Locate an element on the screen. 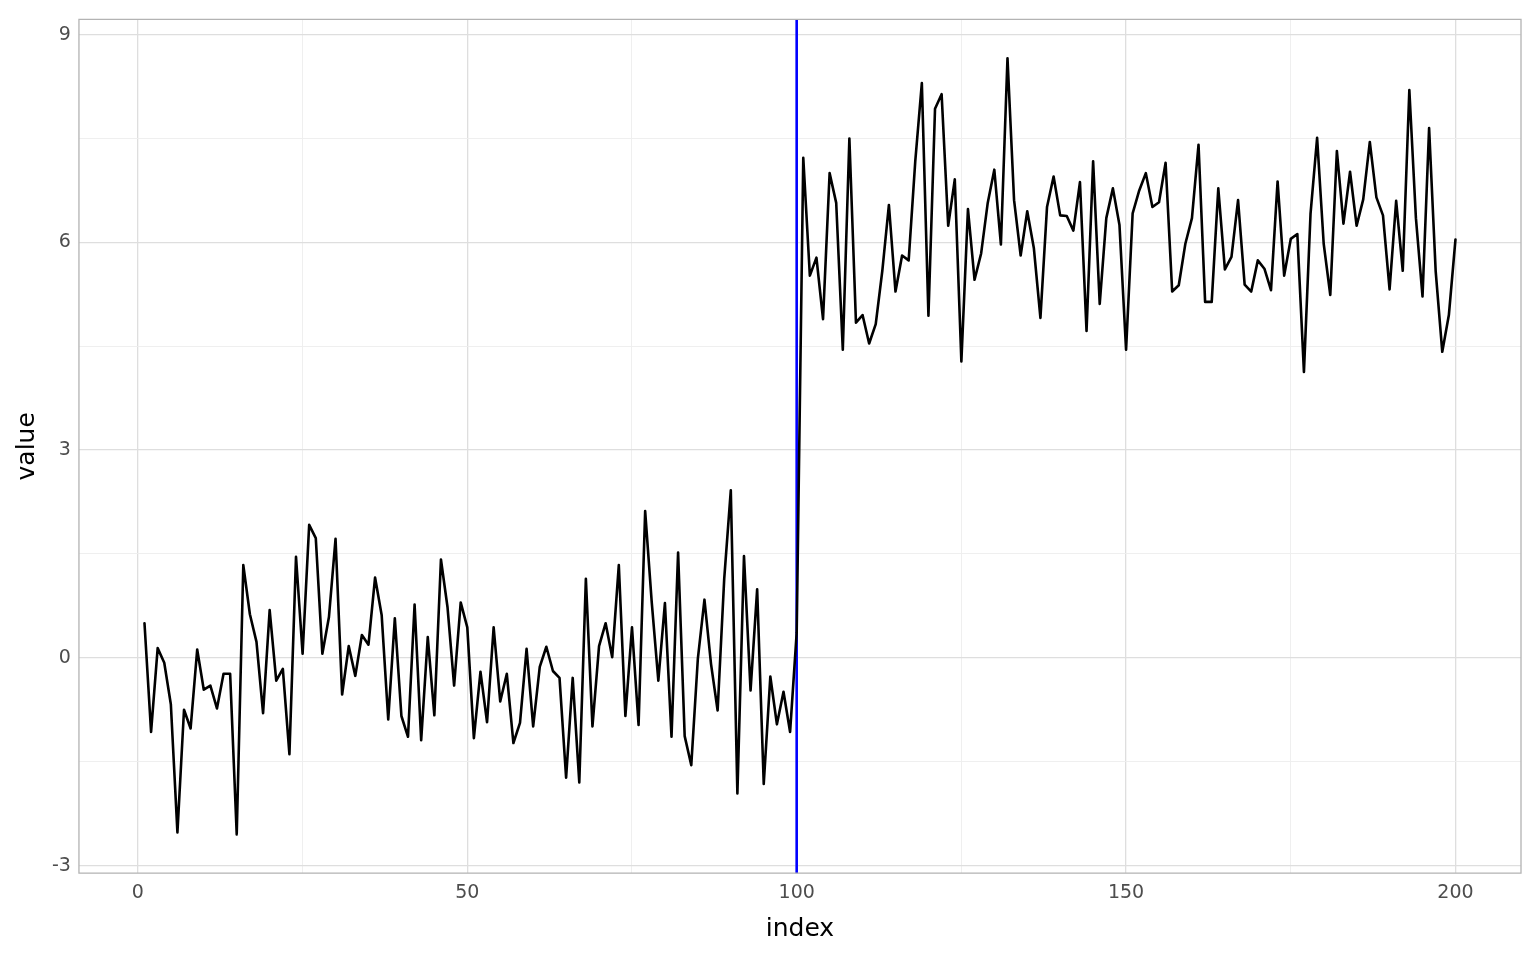 The height and width of the screenshot is (960, 1536). y-tick-label: 9 is located at coordinates (64, 32).